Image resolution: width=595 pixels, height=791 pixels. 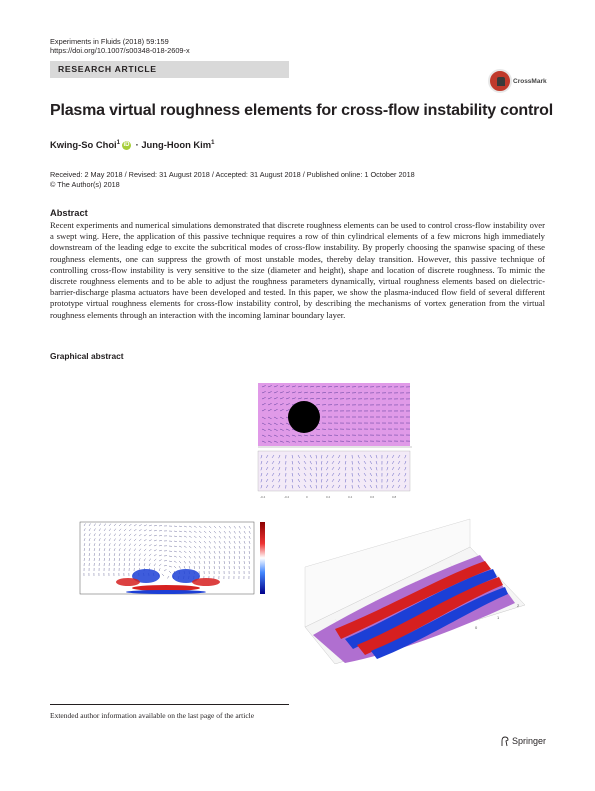 What do you see at coordinates (85, 184) in the screenshot?
I see `copyright-line: © The Author(s) 2018` at bounding box center [85, 184].